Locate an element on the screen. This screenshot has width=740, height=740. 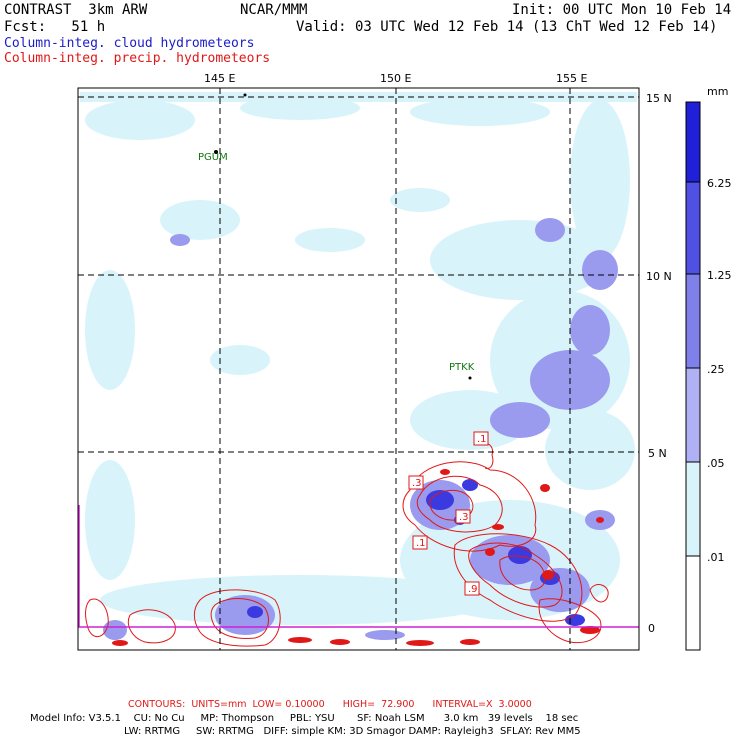
colorbar-units: mm is located at coordinates (718, 91).